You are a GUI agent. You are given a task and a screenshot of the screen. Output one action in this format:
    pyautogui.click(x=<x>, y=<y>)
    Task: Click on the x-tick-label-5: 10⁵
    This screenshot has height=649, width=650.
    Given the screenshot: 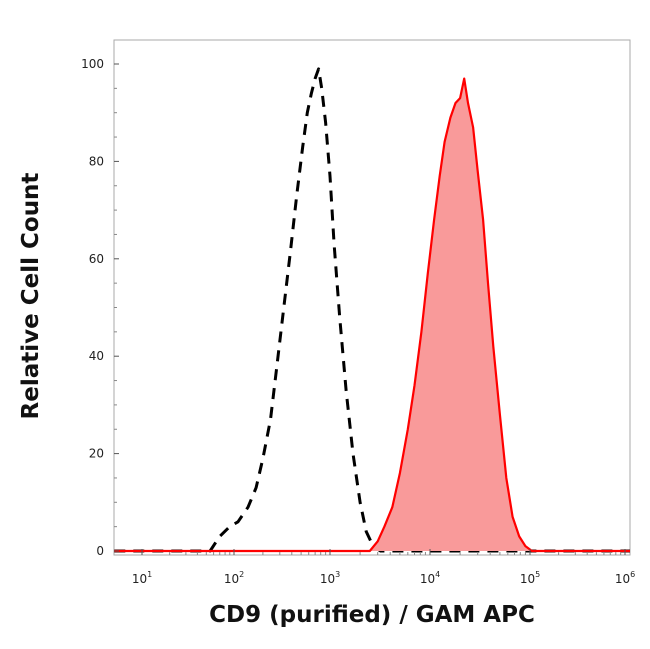 What is the action you would take?
    pyautogui.click(x=530, y=578)
    